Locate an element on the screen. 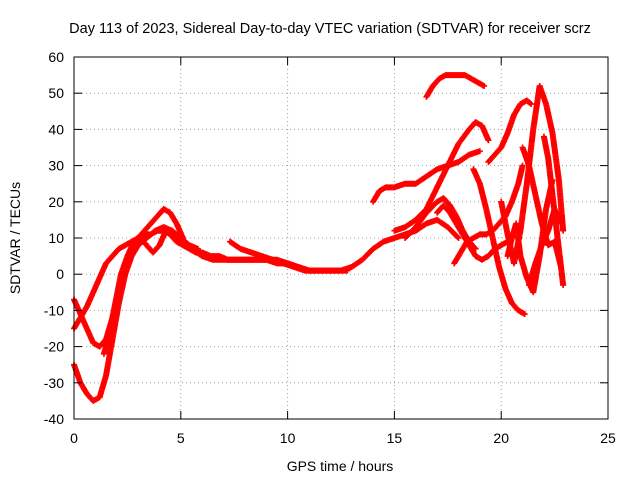 This screenshot has height=485, width=640. x-tick-label: 5 is located at coordinates (181, 438).